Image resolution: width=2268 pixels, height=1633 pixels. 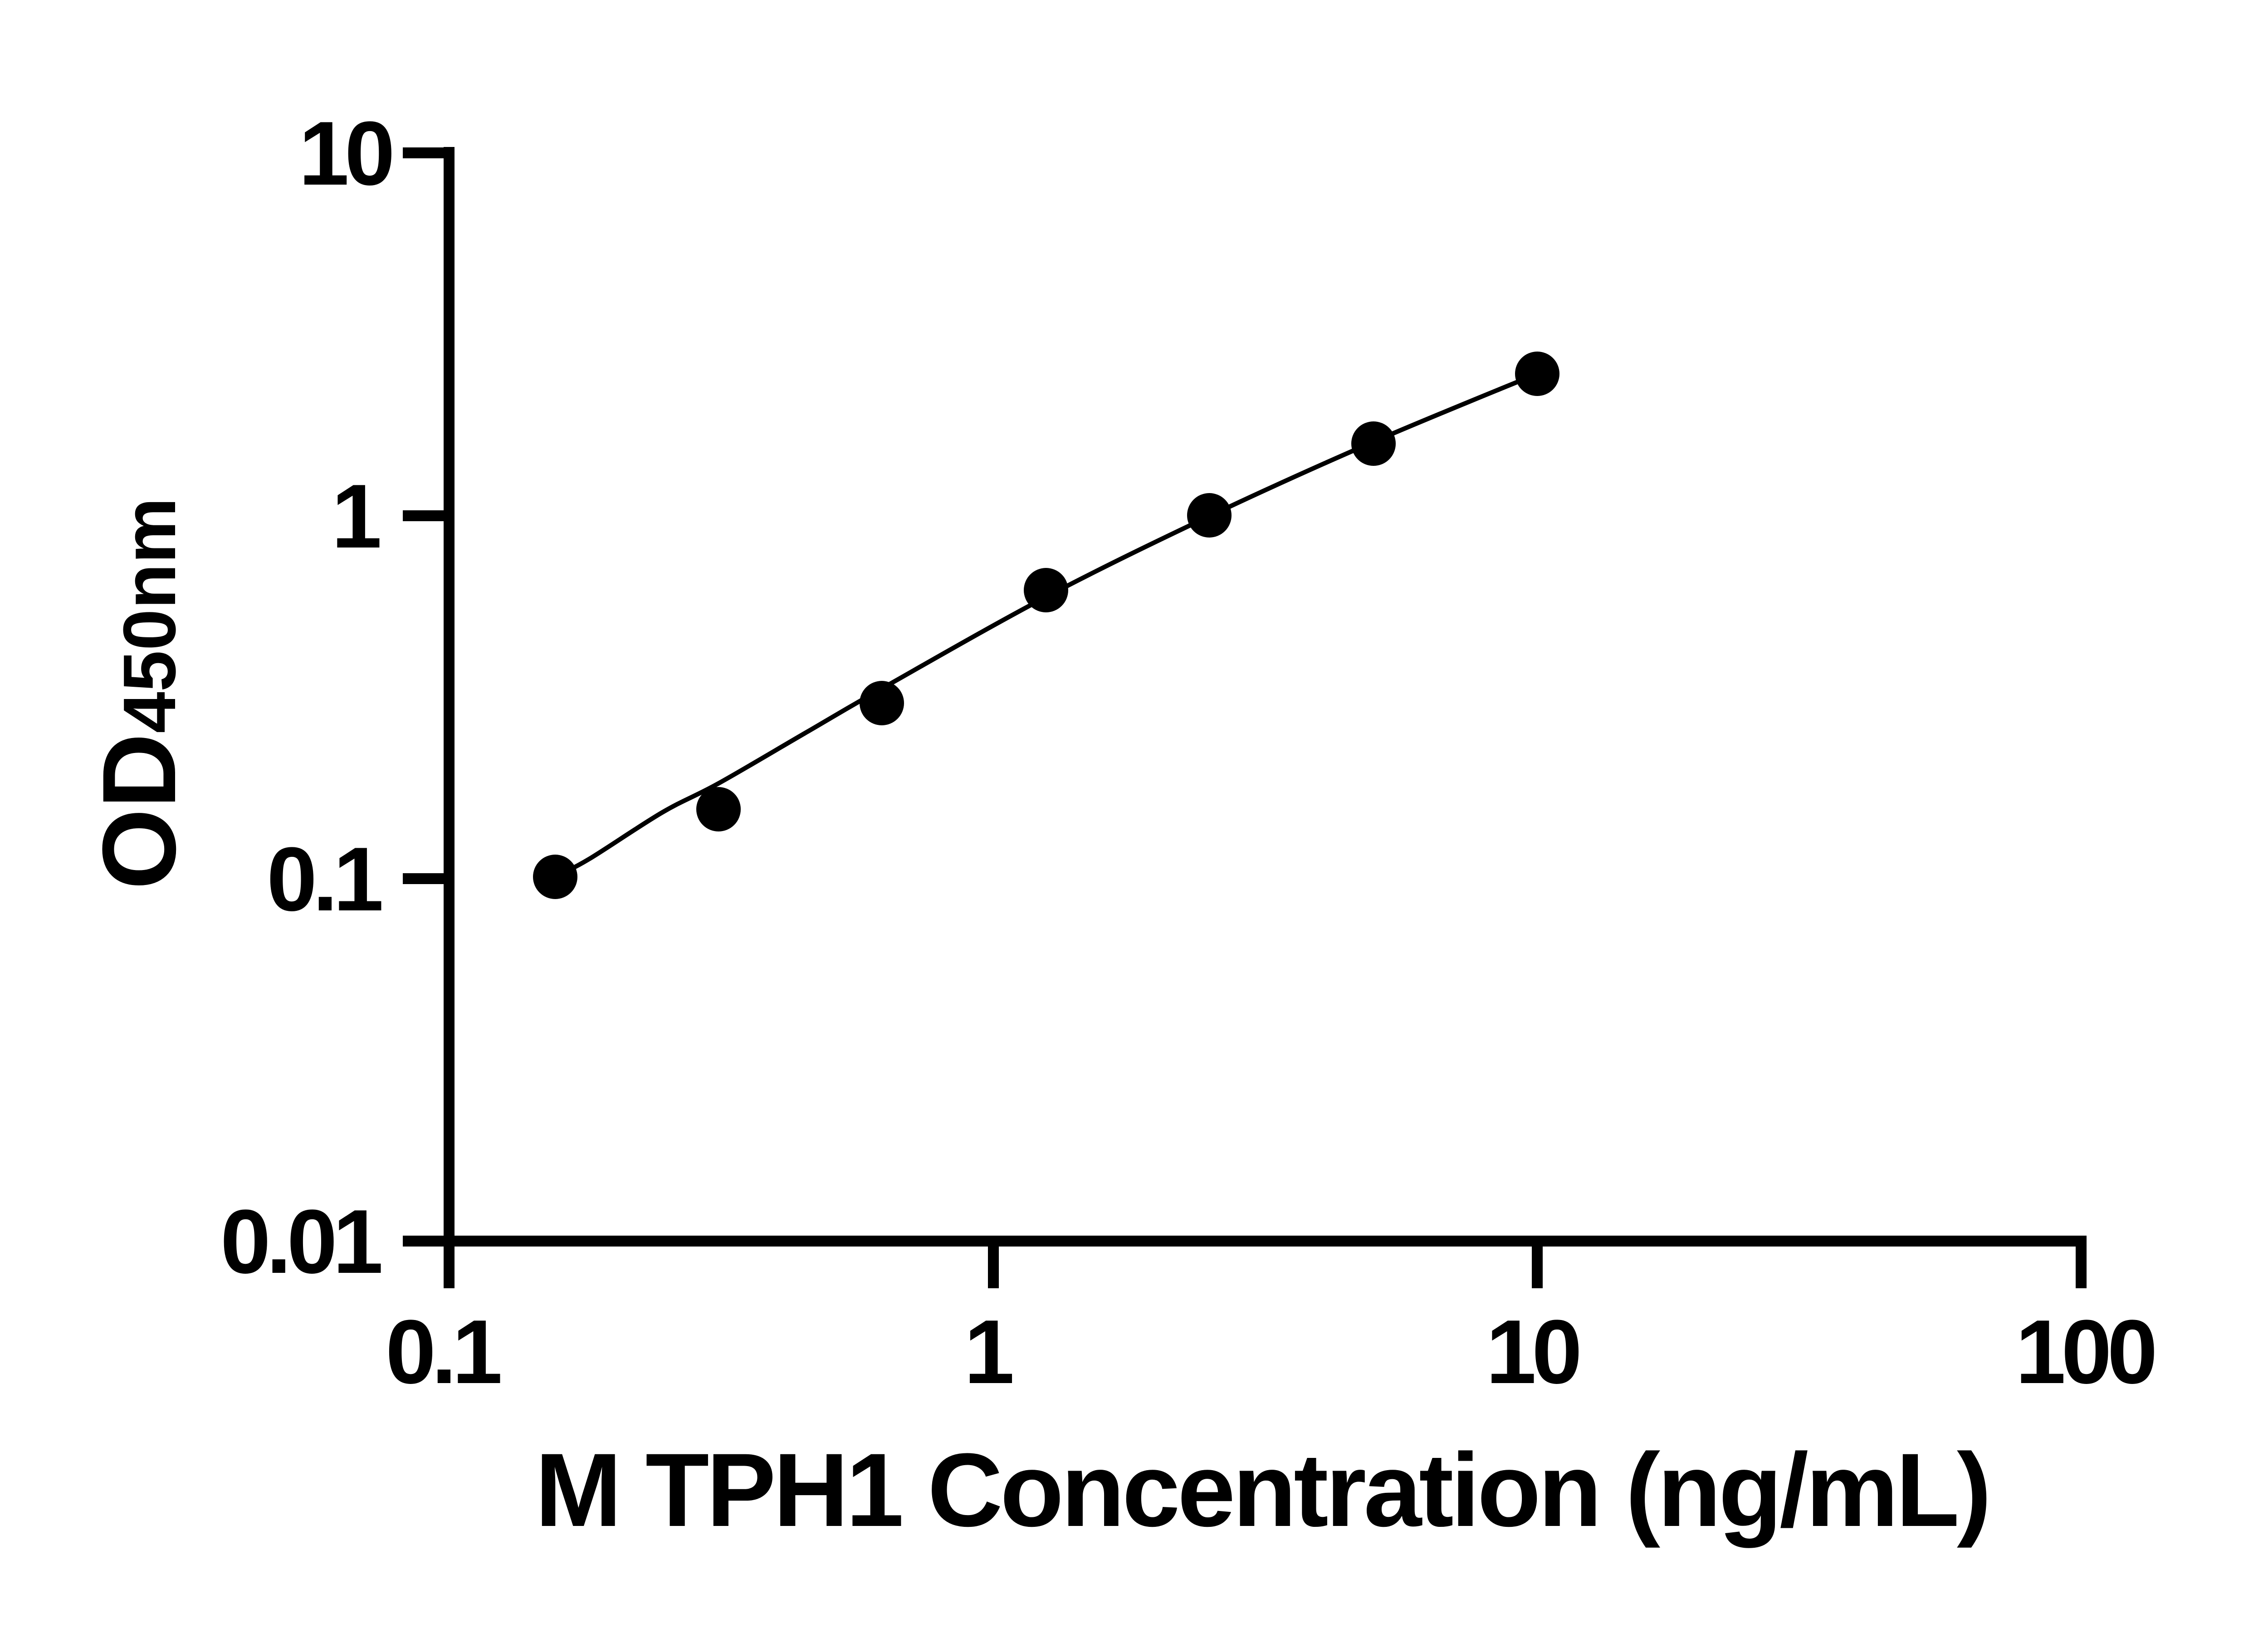 What do you see at coordinates (1262, 1490) in the screenshot?
I see `svg-text: M TPH1 Concentration (ng/mL)` at bounding box center [1262, 1490].